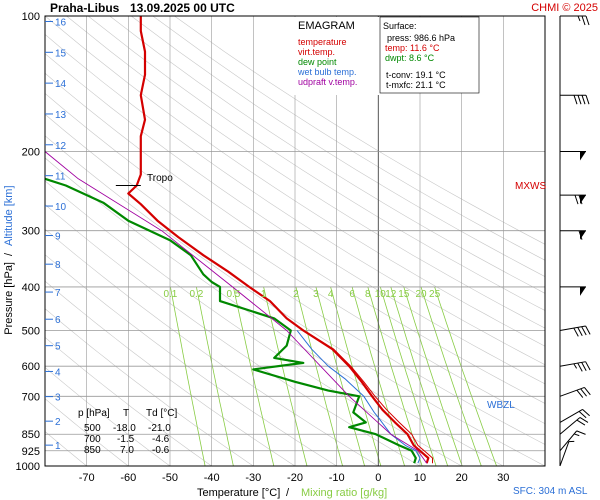 This screenshot has height=500, width=600. I want to click on surface-title: Surface:, so click(400, 26).